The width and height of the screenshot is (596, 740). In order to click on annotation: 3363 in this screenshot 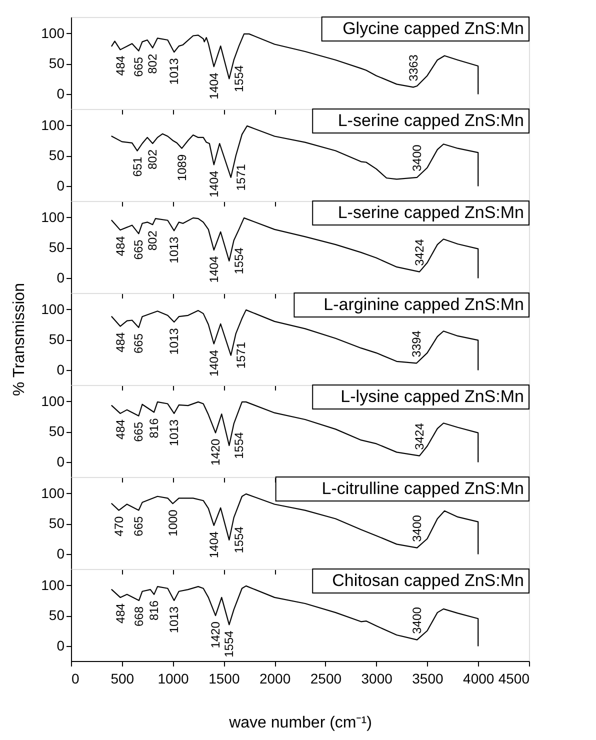, I will do `click(413, 68)`.